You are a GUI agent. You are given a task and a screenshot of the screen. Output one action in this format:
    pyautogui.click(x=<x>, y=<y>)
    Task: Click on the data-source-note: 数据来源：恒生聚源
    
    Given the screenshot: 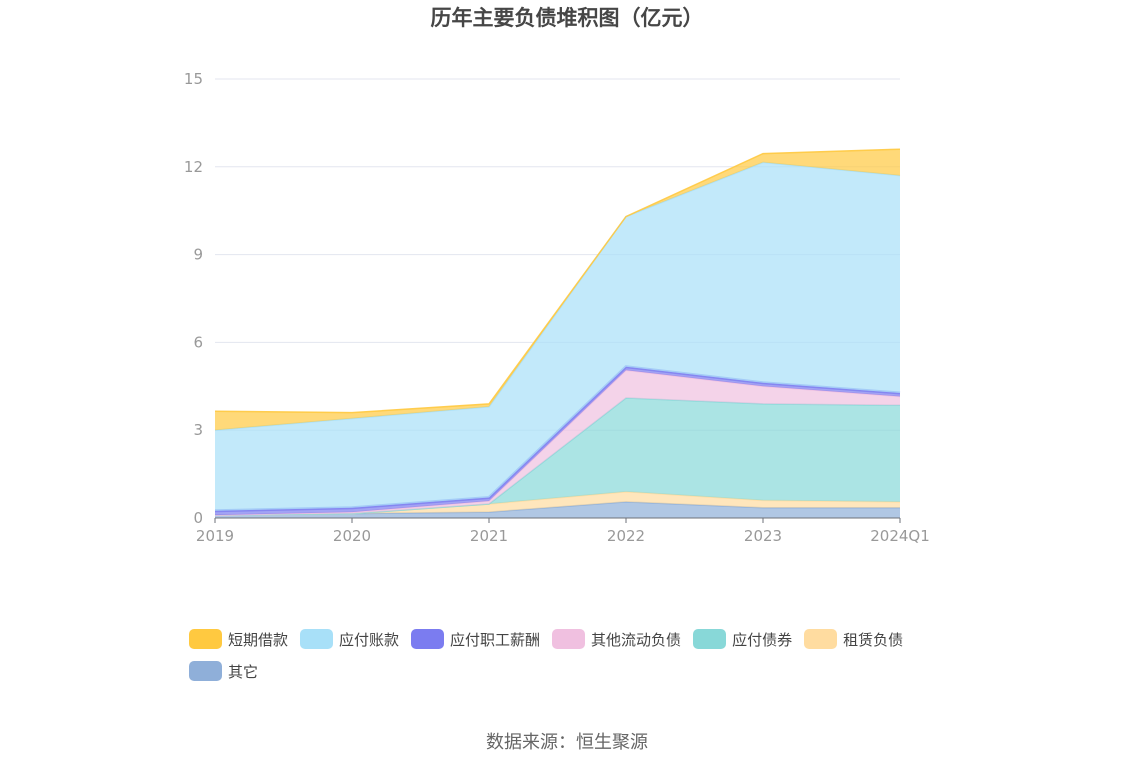 What is the action you would take?
    pyautogui.click(x=567, y=742)
    